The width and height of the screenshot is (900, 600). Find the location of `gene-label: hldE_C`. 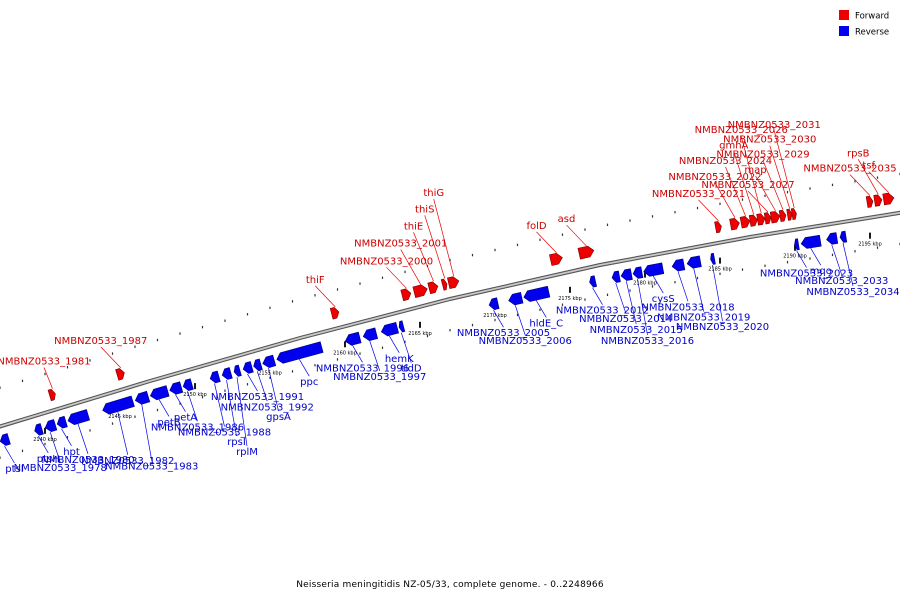

gene-label: hldE_C is located at coordinates (546, 323).